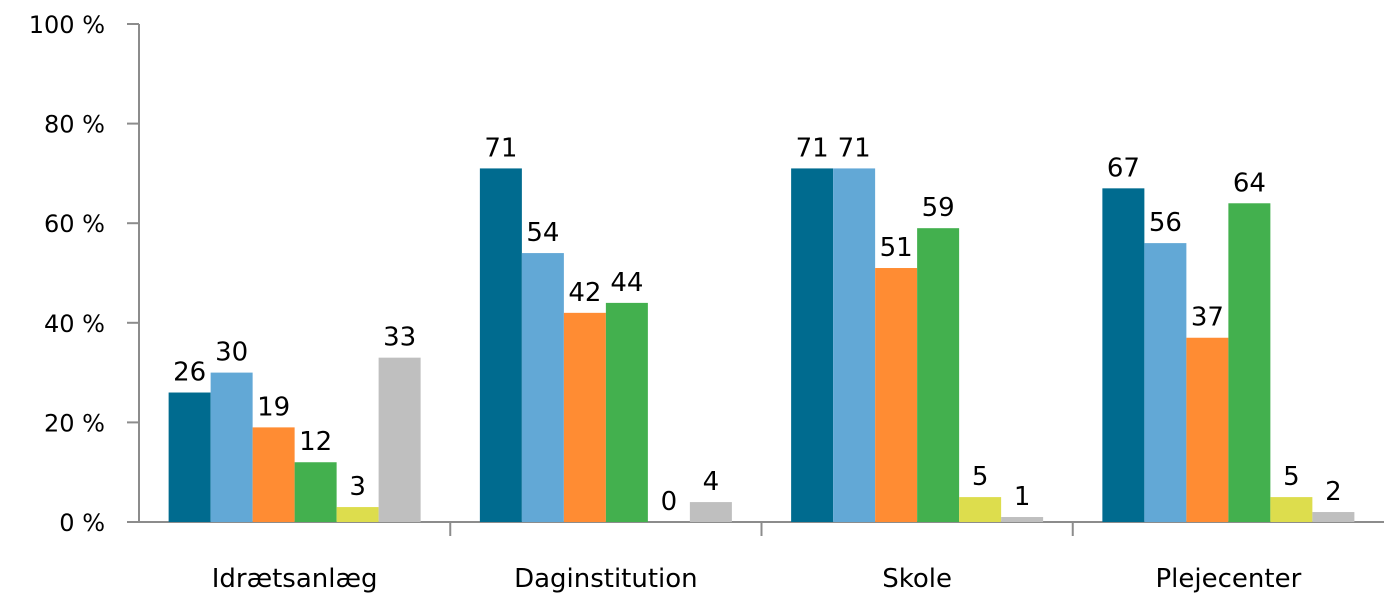  I want to click on data-label: 1, so click(1022, 497).